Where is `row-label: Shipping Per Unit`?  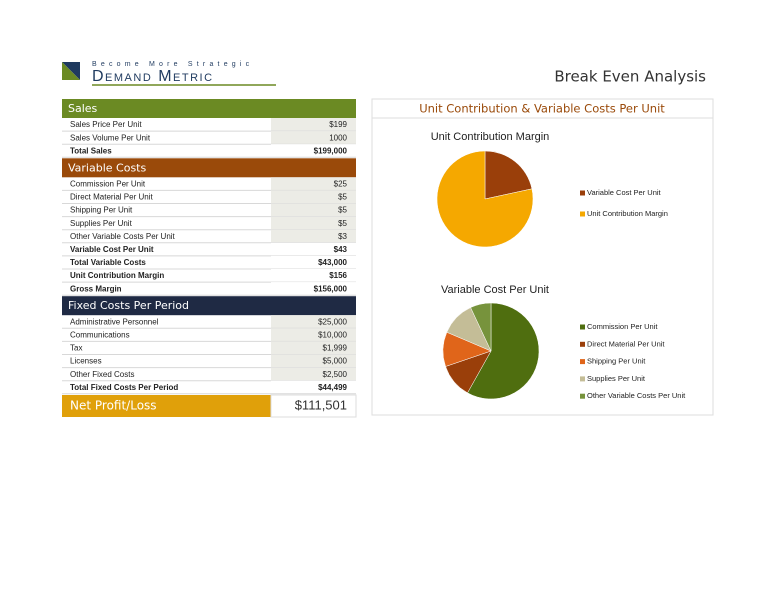
row-label: Shipping Per Unit is located at coordinates (101, 210).